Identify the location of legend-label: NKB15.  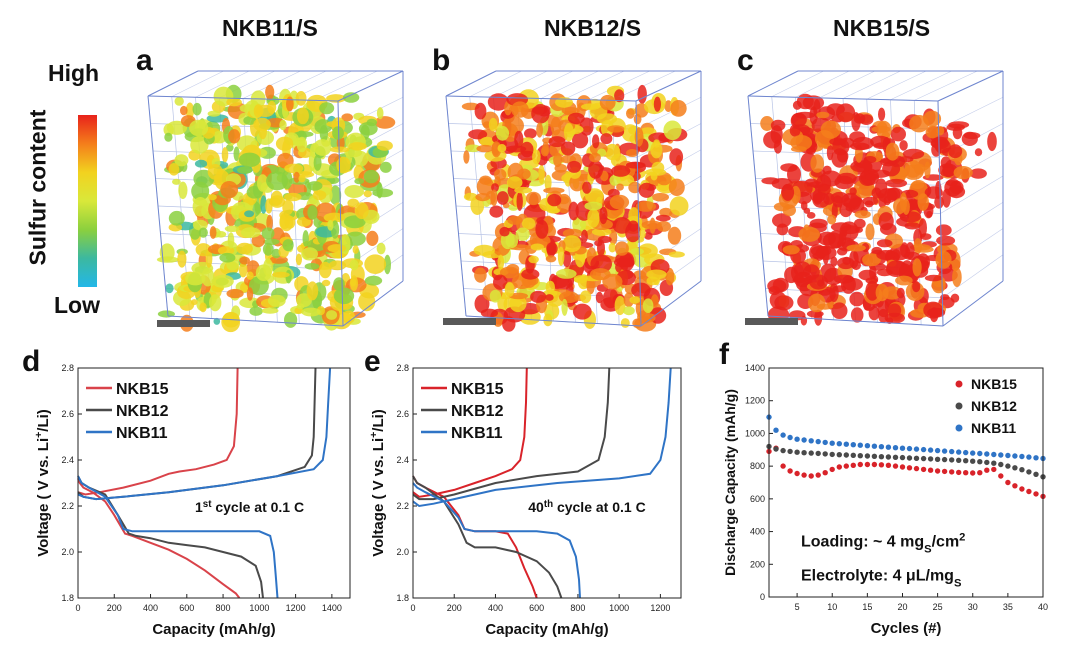
(994, 384).